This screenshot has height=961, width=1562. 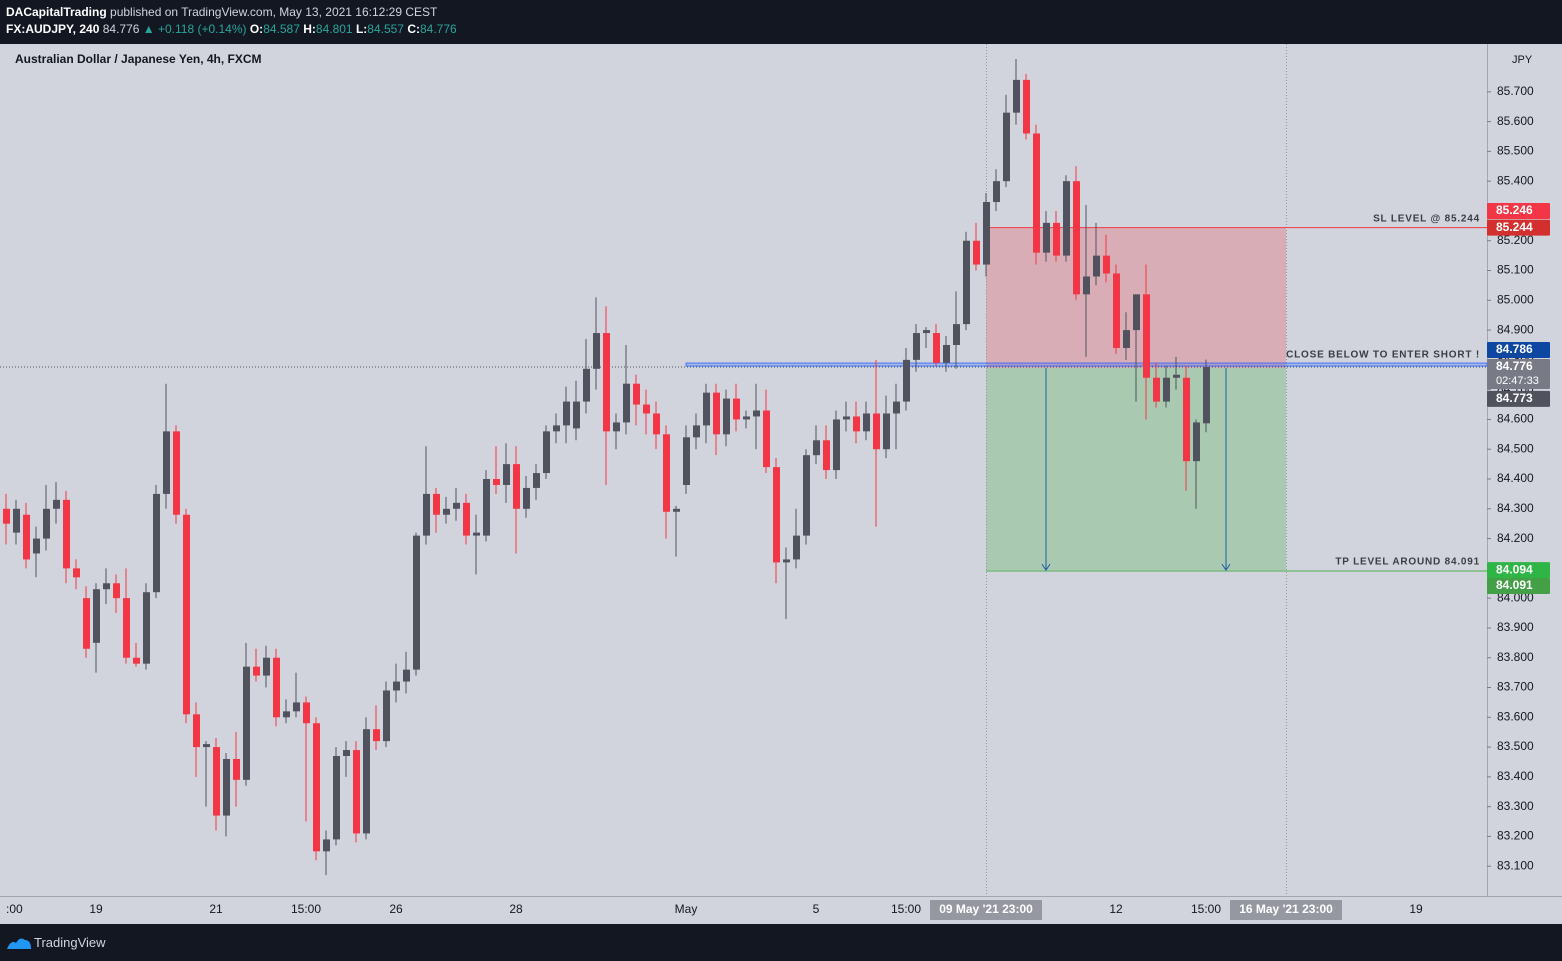 I want to click on ohlc-key: L:, so click(x=361, y=29).